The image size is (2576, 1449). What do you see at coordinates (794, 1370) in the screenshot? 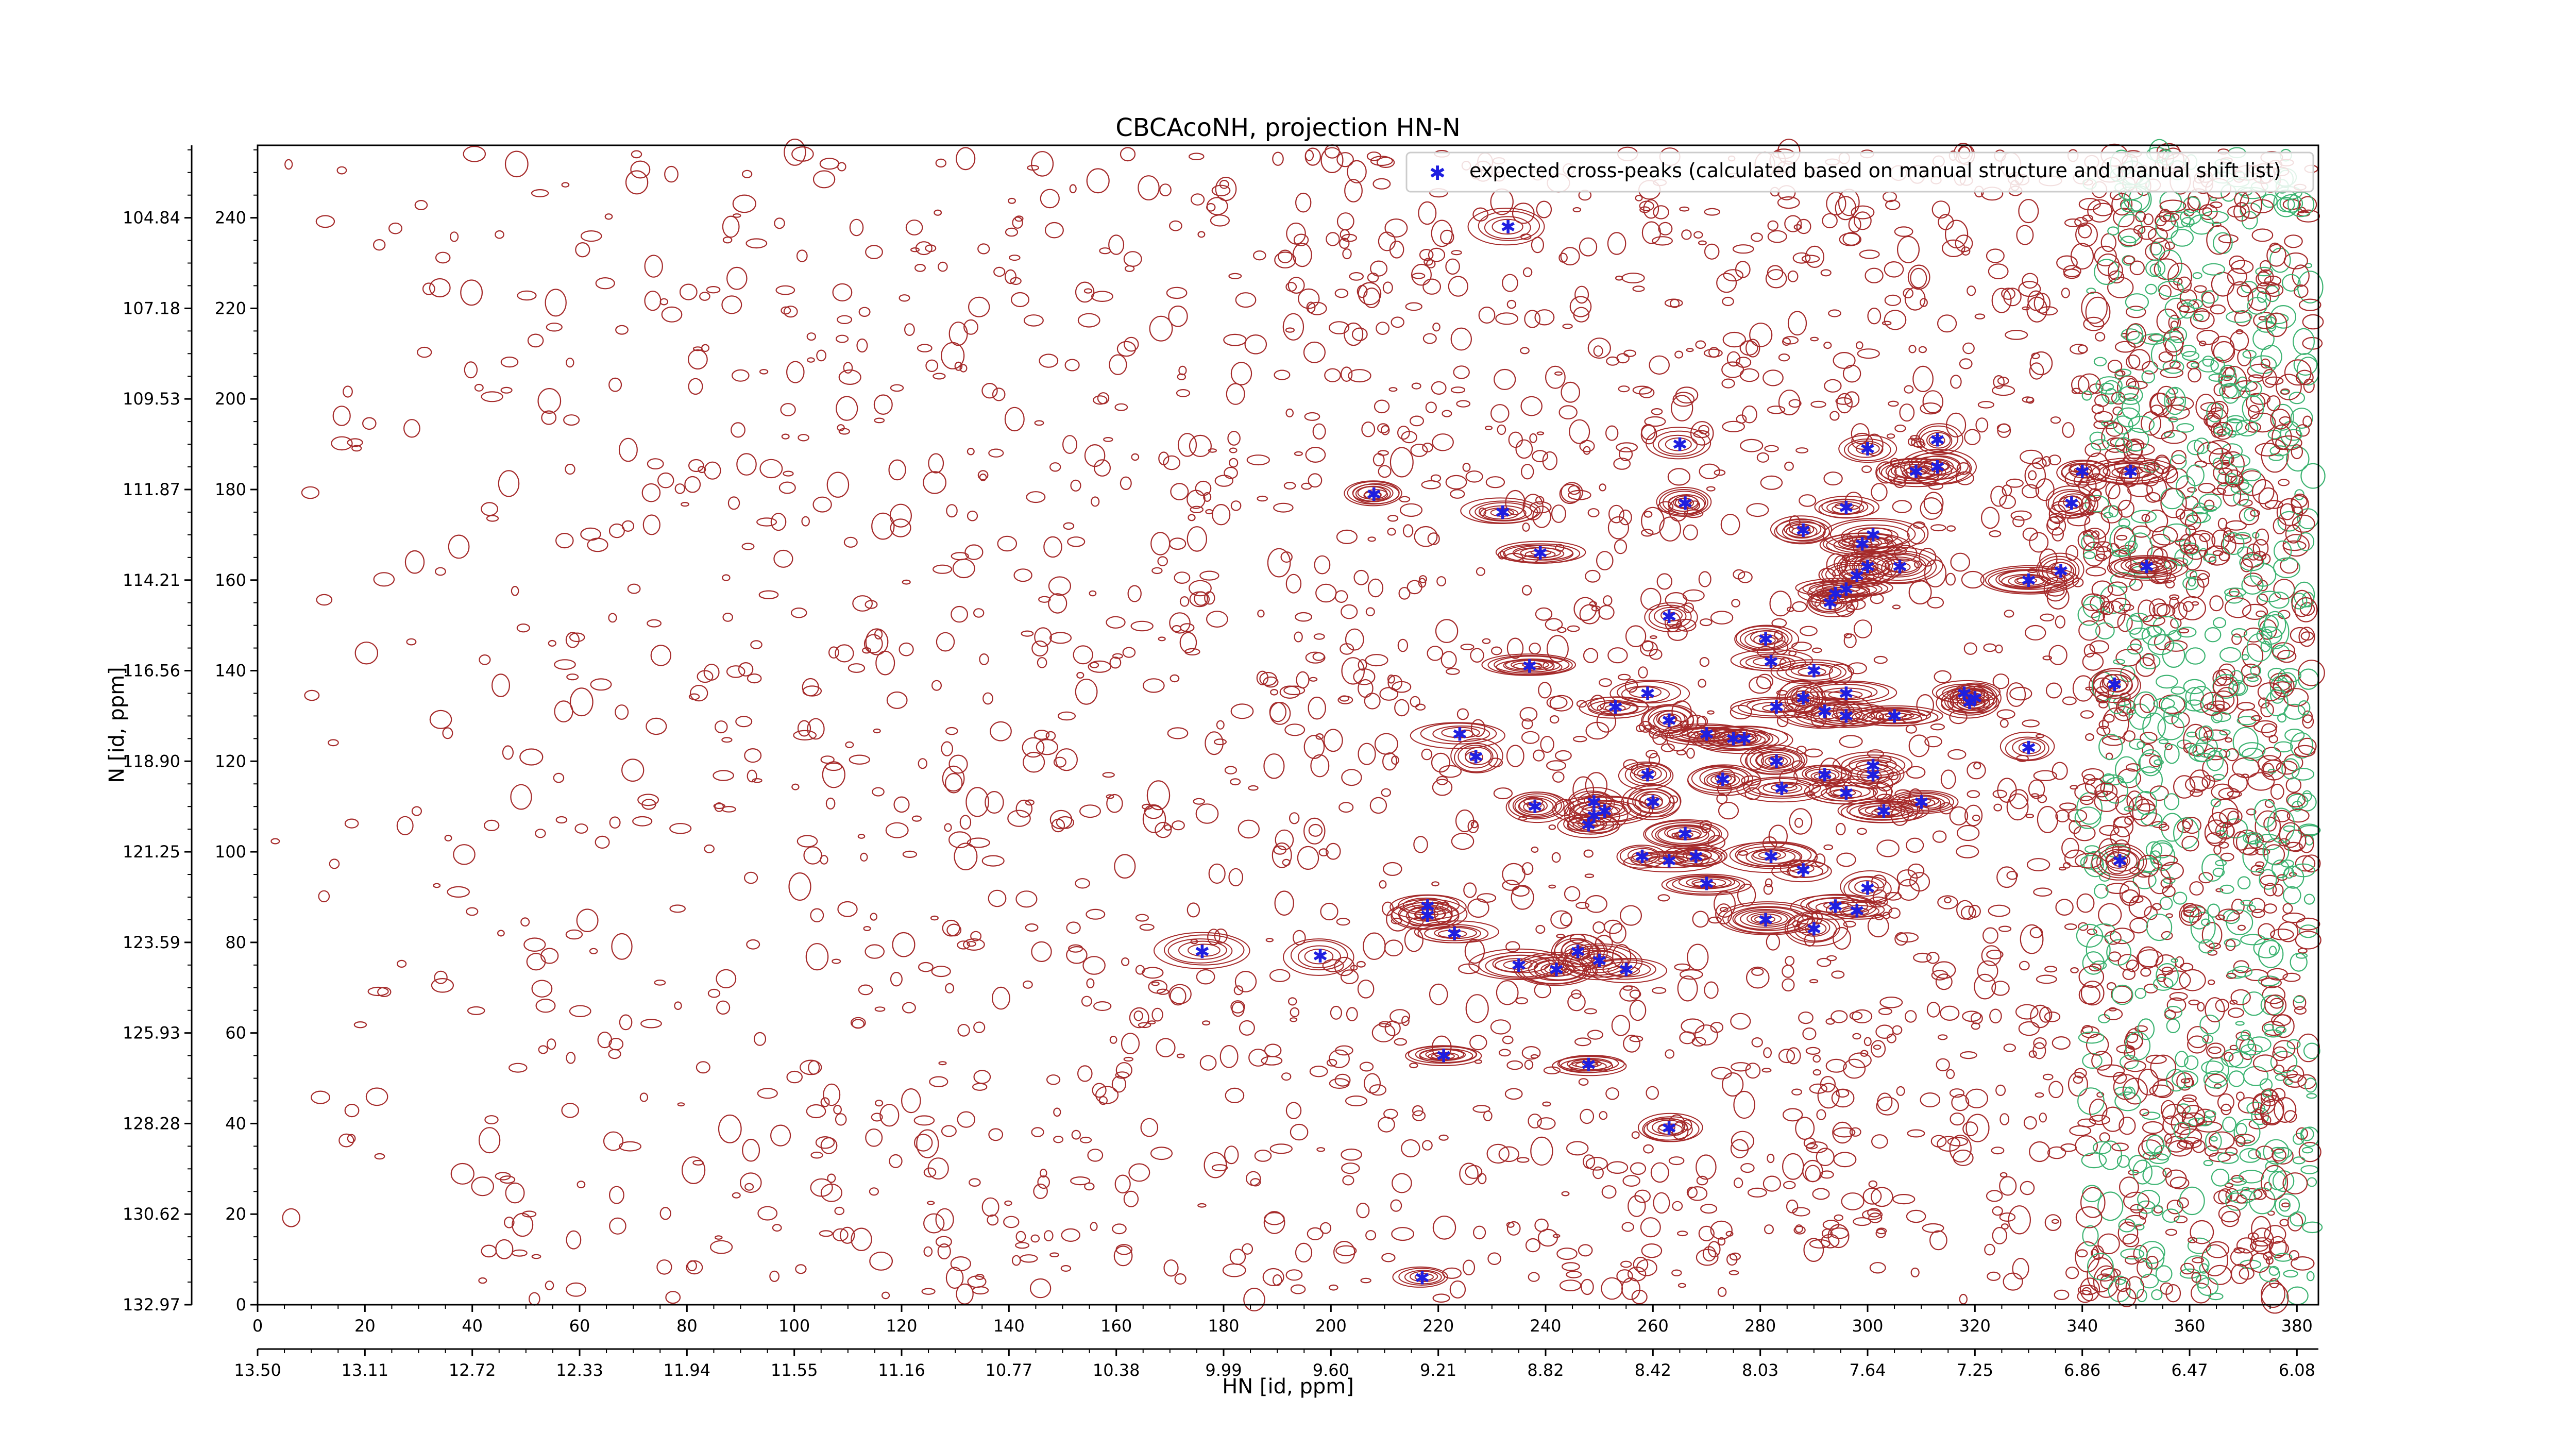
I see `ppm-x-tick-label: 11.55` at bounding box center [794, 1370].